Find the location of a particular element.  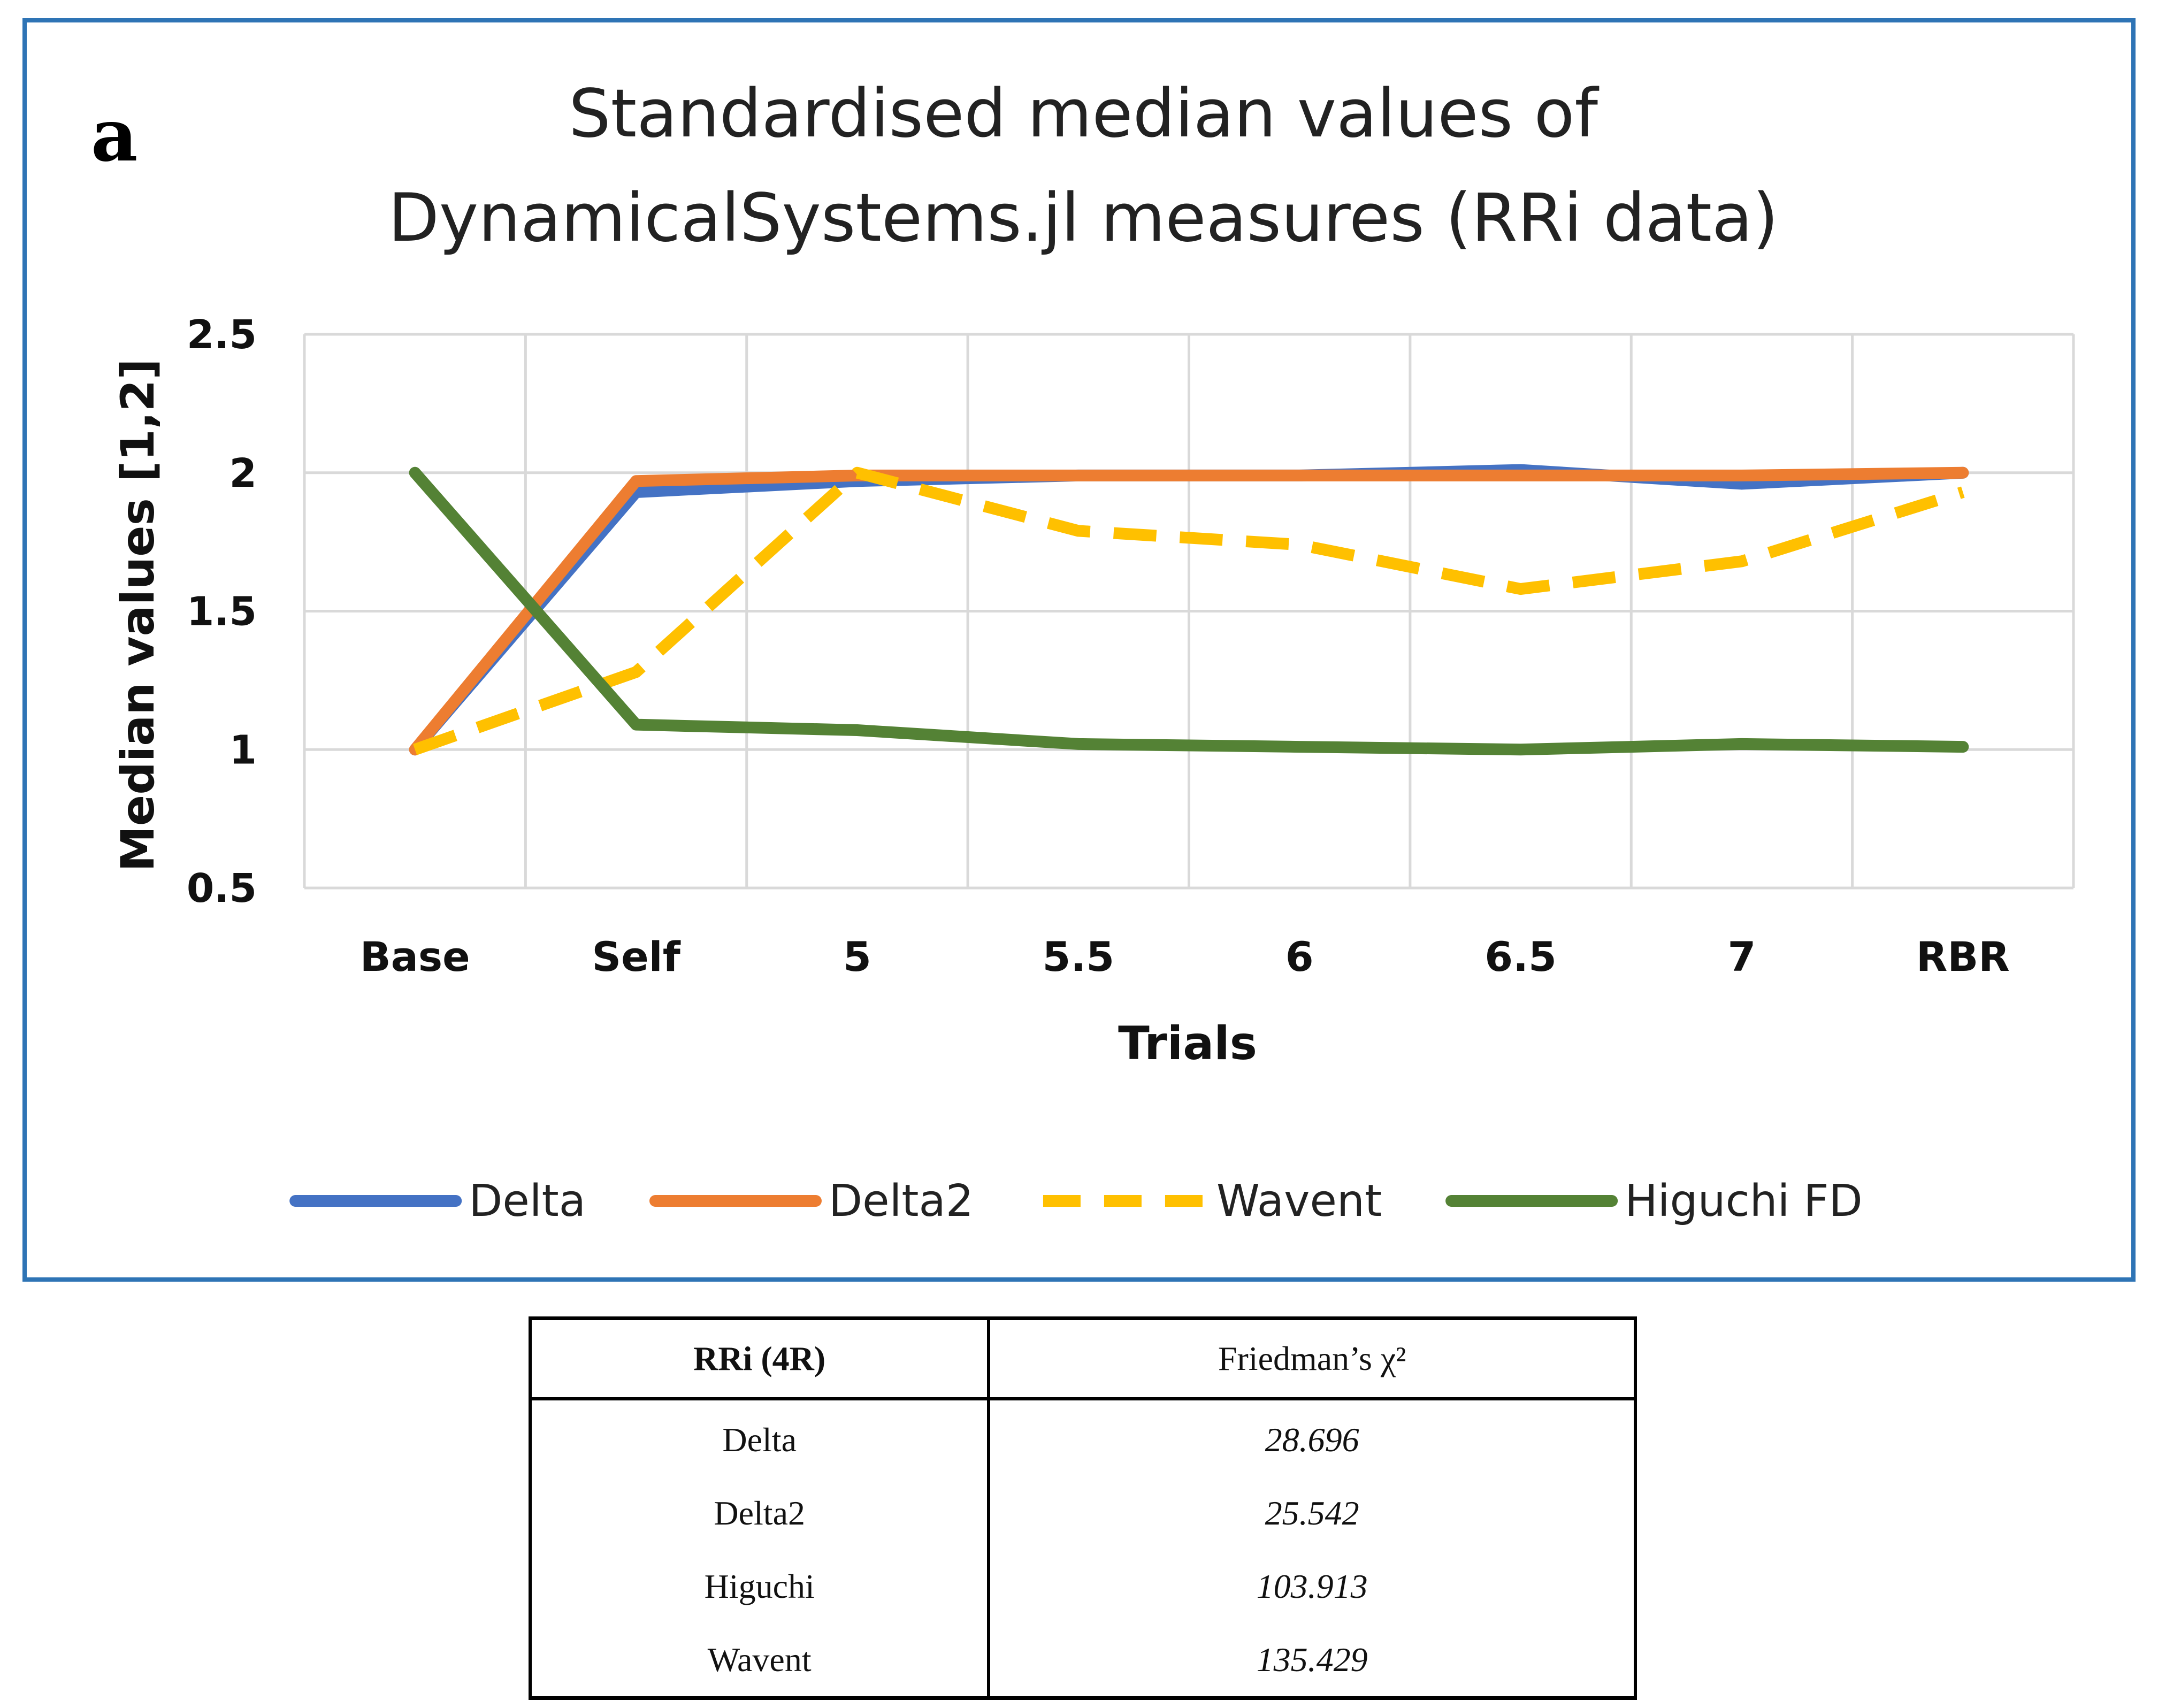

y-tick-labels: 0.5 1 1.5 2 2.5 is located at coordinates (222, 612).